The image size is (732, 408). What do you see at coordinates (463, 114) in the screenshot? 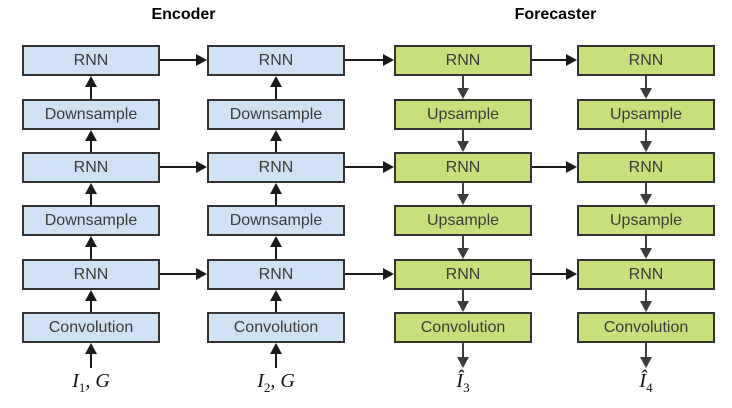
I see `forecaster1-upsample-box-1: Upsample` at bounding box center [463, 114].